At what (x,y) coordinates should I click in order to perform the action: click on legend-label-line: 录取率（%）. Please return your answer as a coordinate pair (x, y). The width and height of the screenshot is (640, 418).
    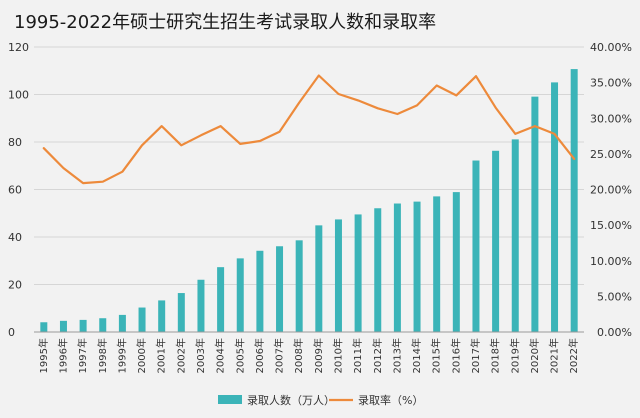
    Looking at the image, I should click on (390, 400).